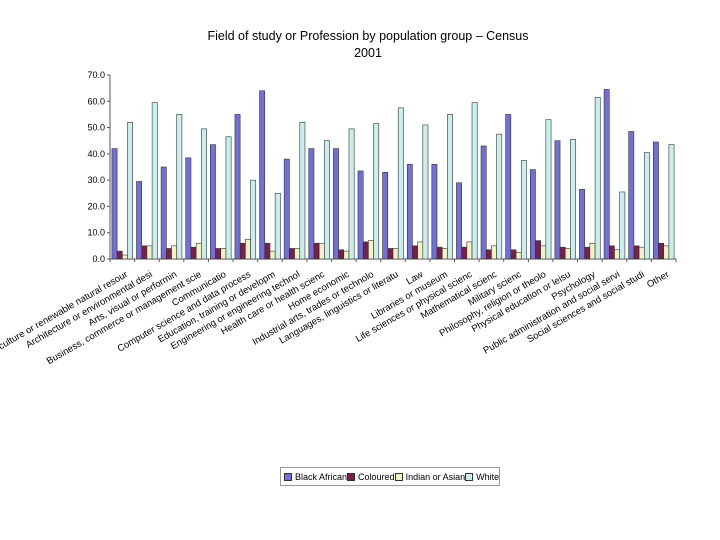  Describe the element at coordinates (658, 279) in the screenshot. I see `x-tick-label: Other` at that location.